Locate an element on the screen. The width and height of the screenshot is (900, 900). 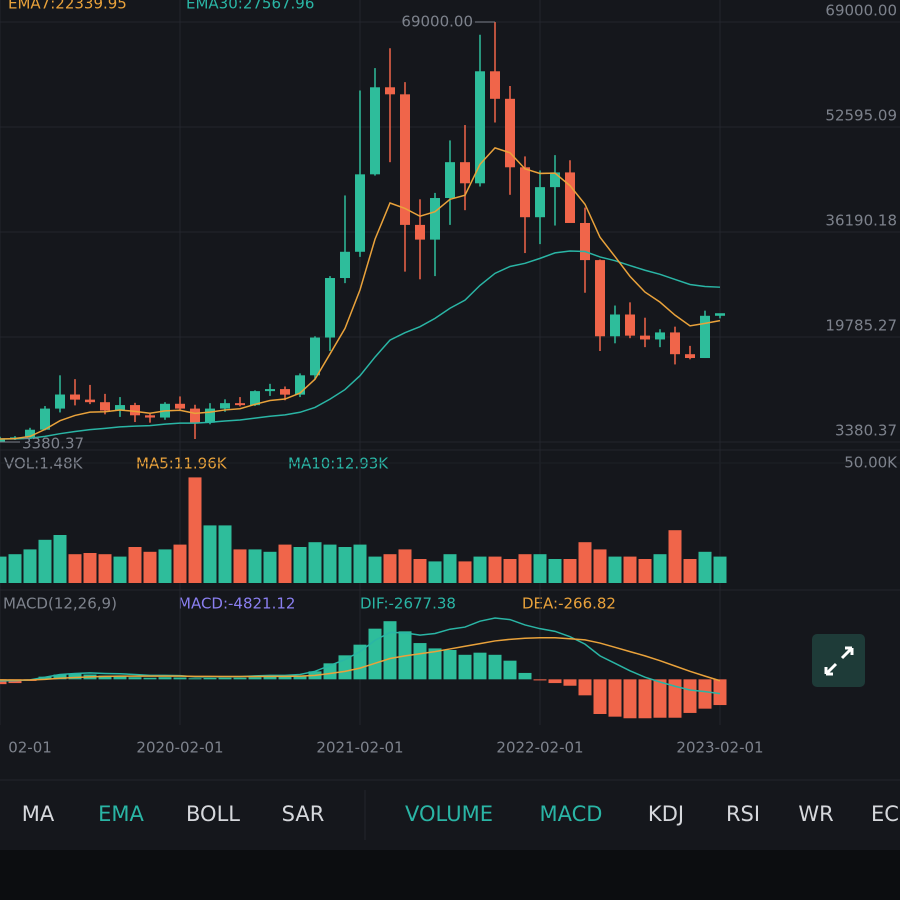
tab: MACD is located at coordinates (571, 814).